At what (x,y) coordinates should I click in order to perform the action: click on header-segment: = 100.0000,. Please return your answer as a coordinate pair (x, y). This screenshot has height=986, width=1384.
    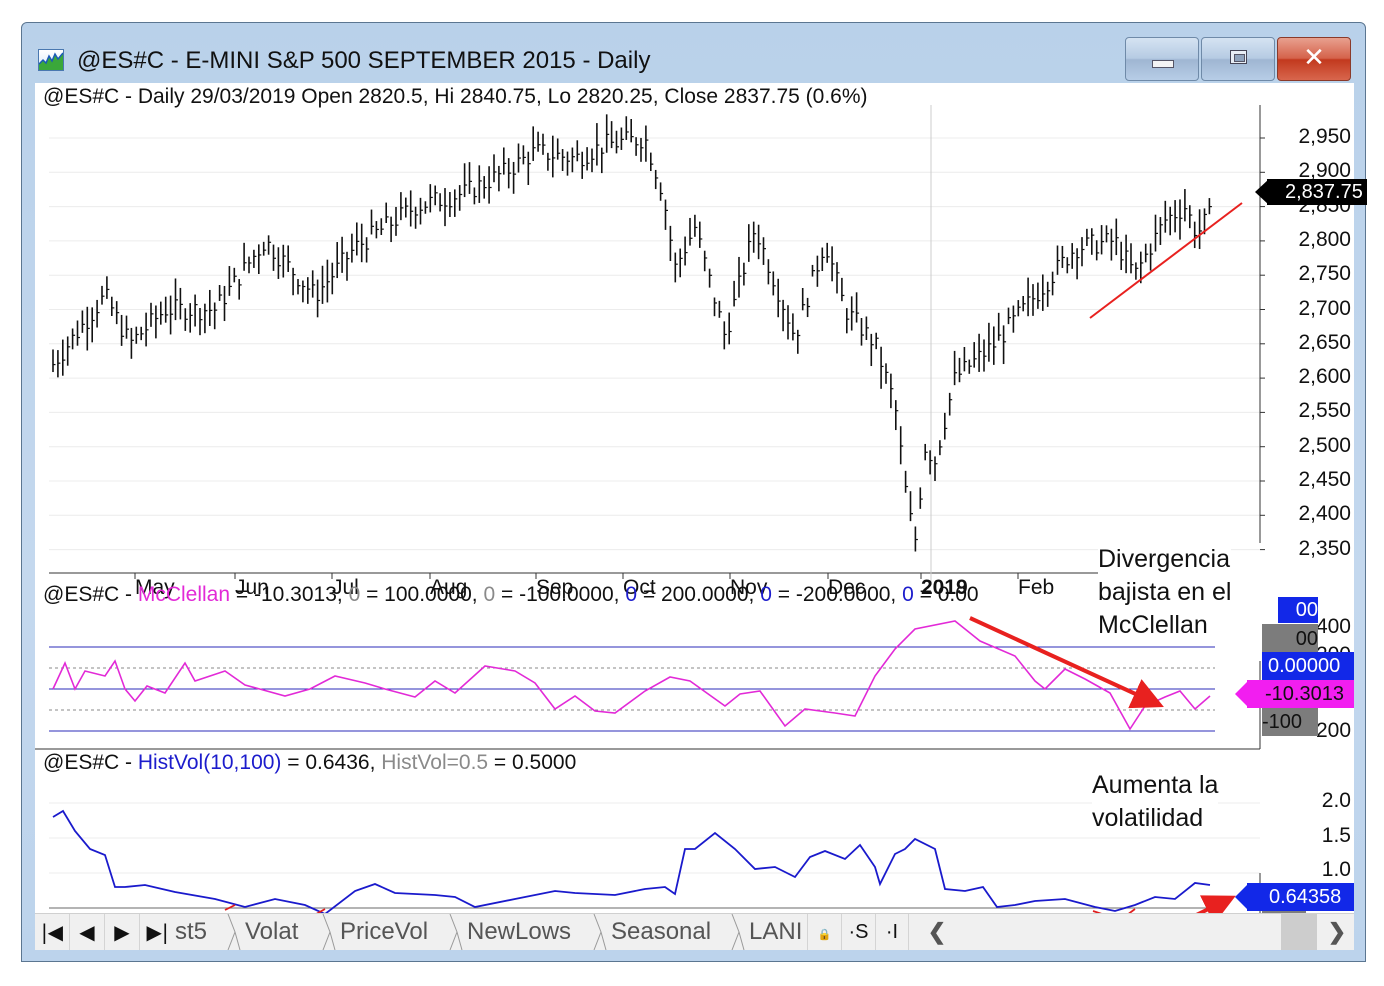
    Looking at the image, I should click on (422, 594).